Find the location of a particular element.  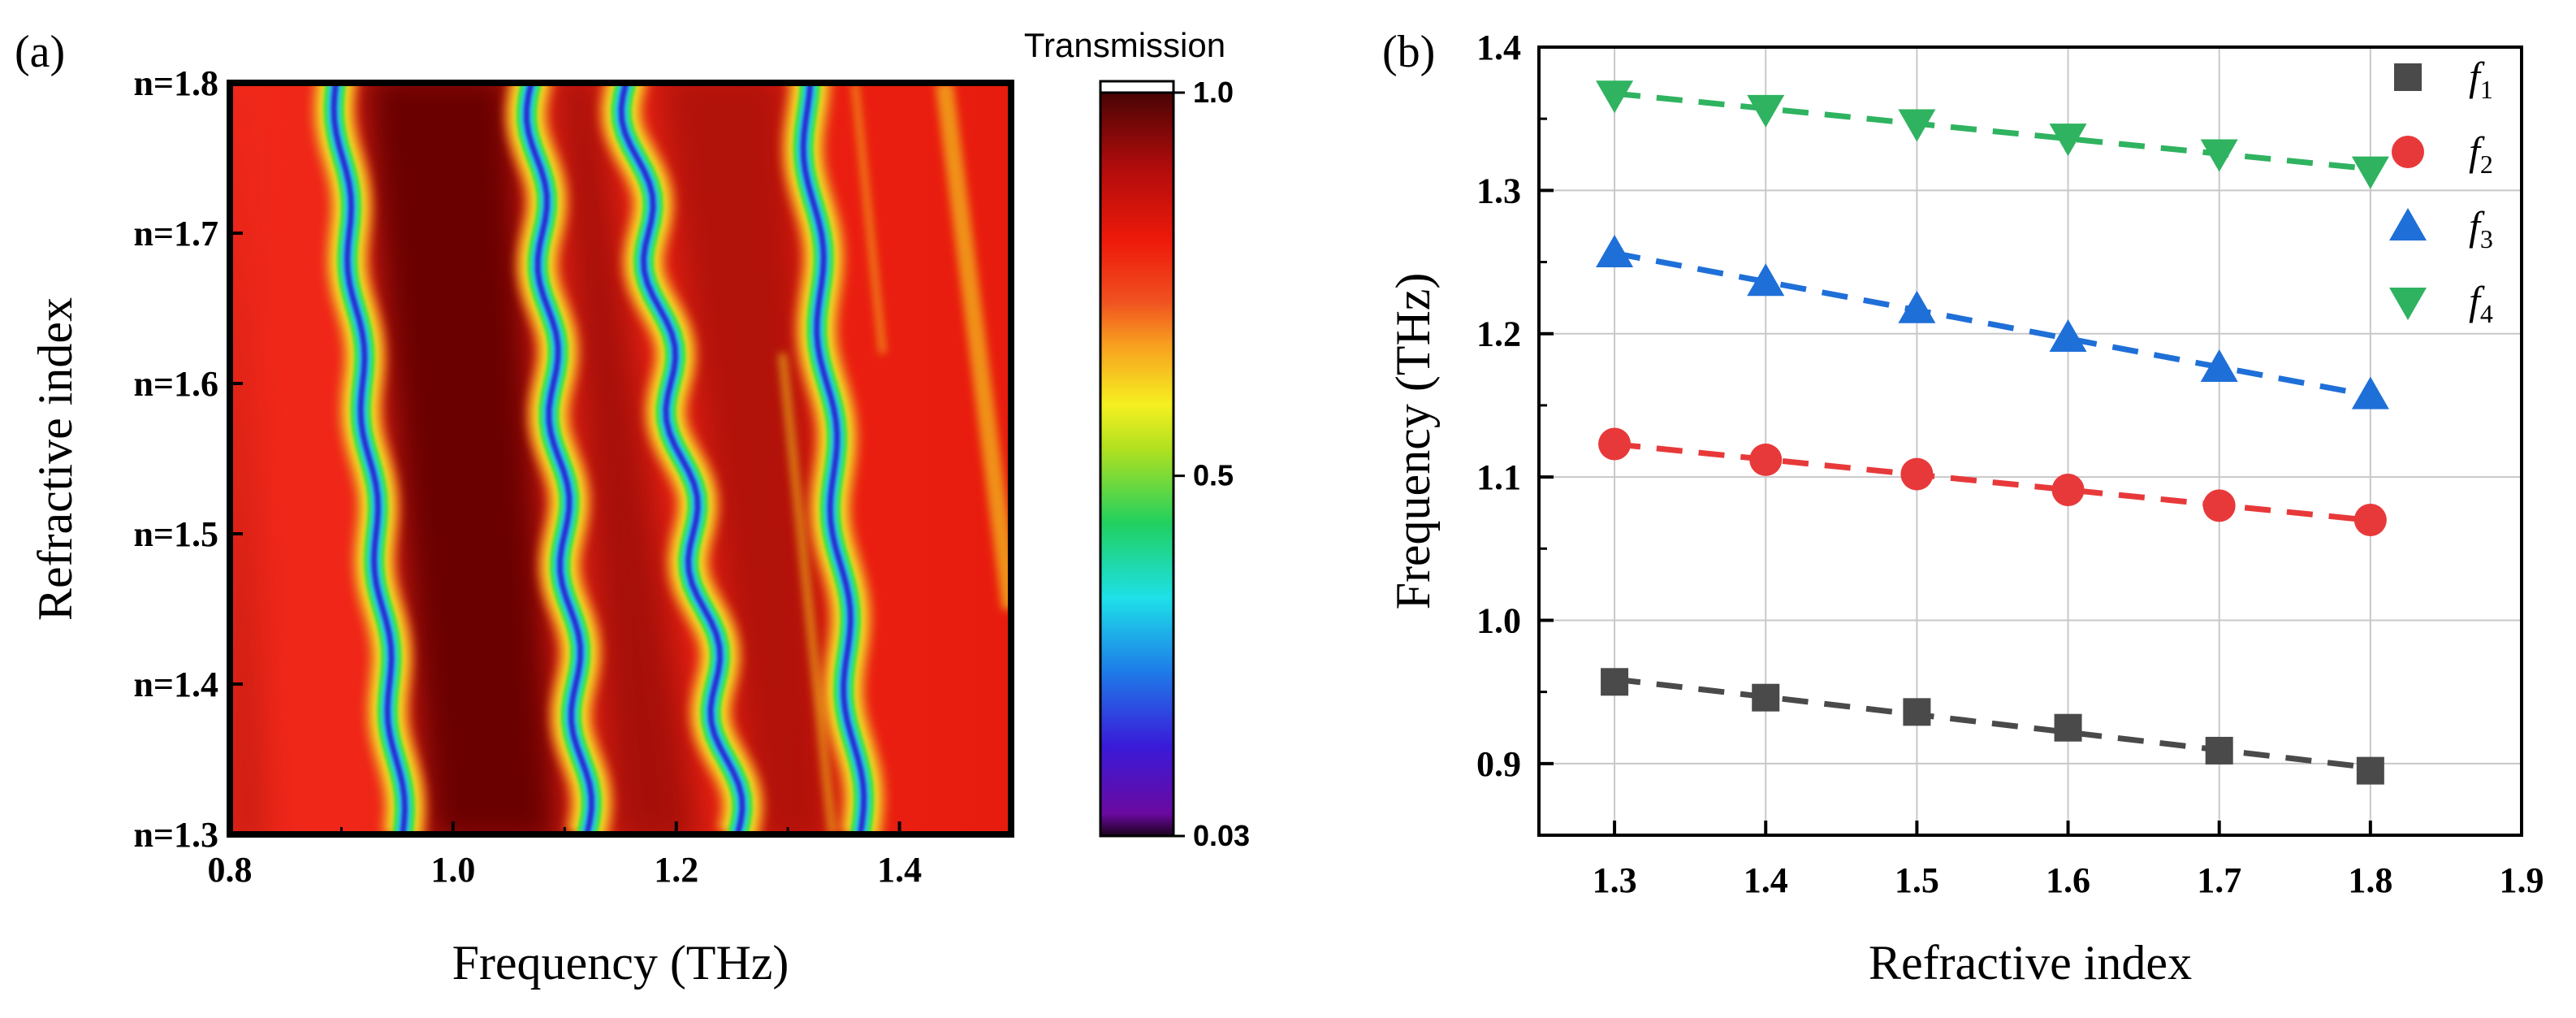

scatter-y-tick-label: 1.0 is located at coordinates (1498, 620).